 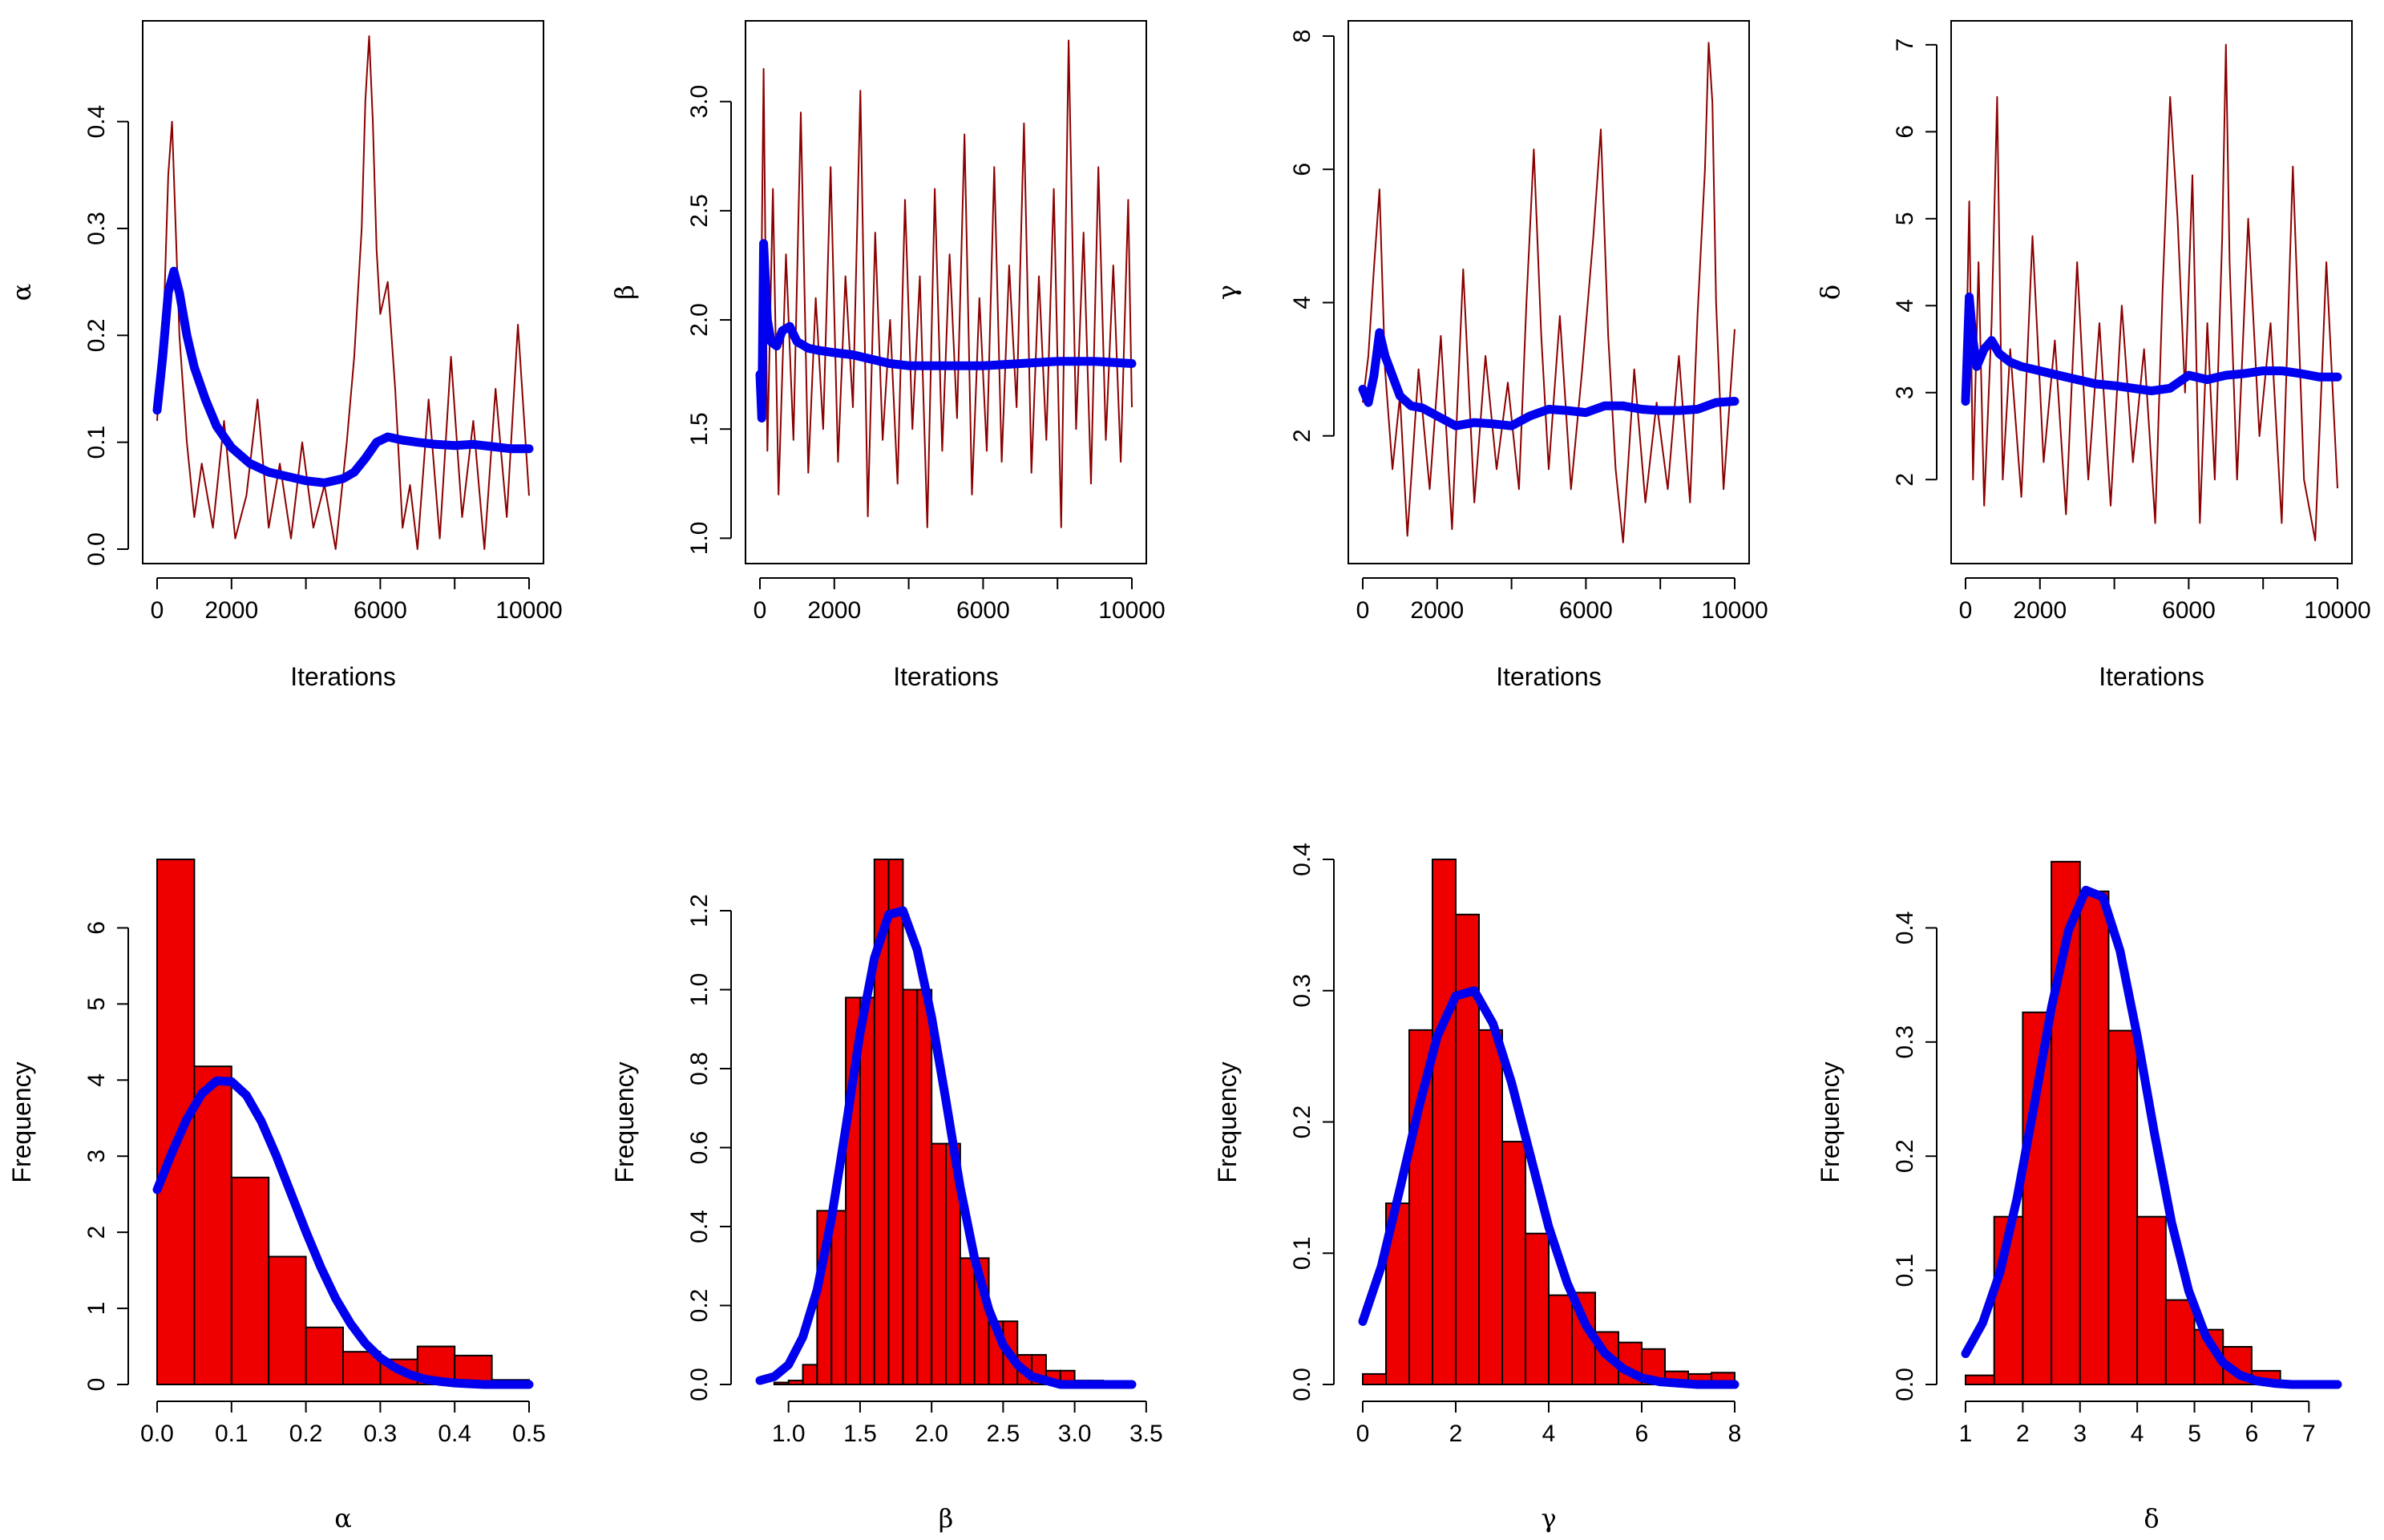 What do you see at coordinates (96, 1233) in the screenshot?
I see `y-tick-label: 2` at bounding box center [96, 1233].